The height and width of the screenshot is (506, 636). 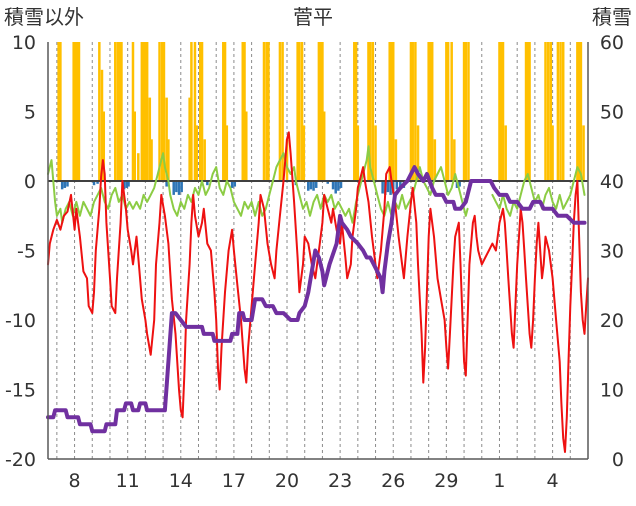 What do you see at coordinates (24, 43) in the screenshot?
I see `left-tick-label-10: 10` at bounding box center [24, 43].